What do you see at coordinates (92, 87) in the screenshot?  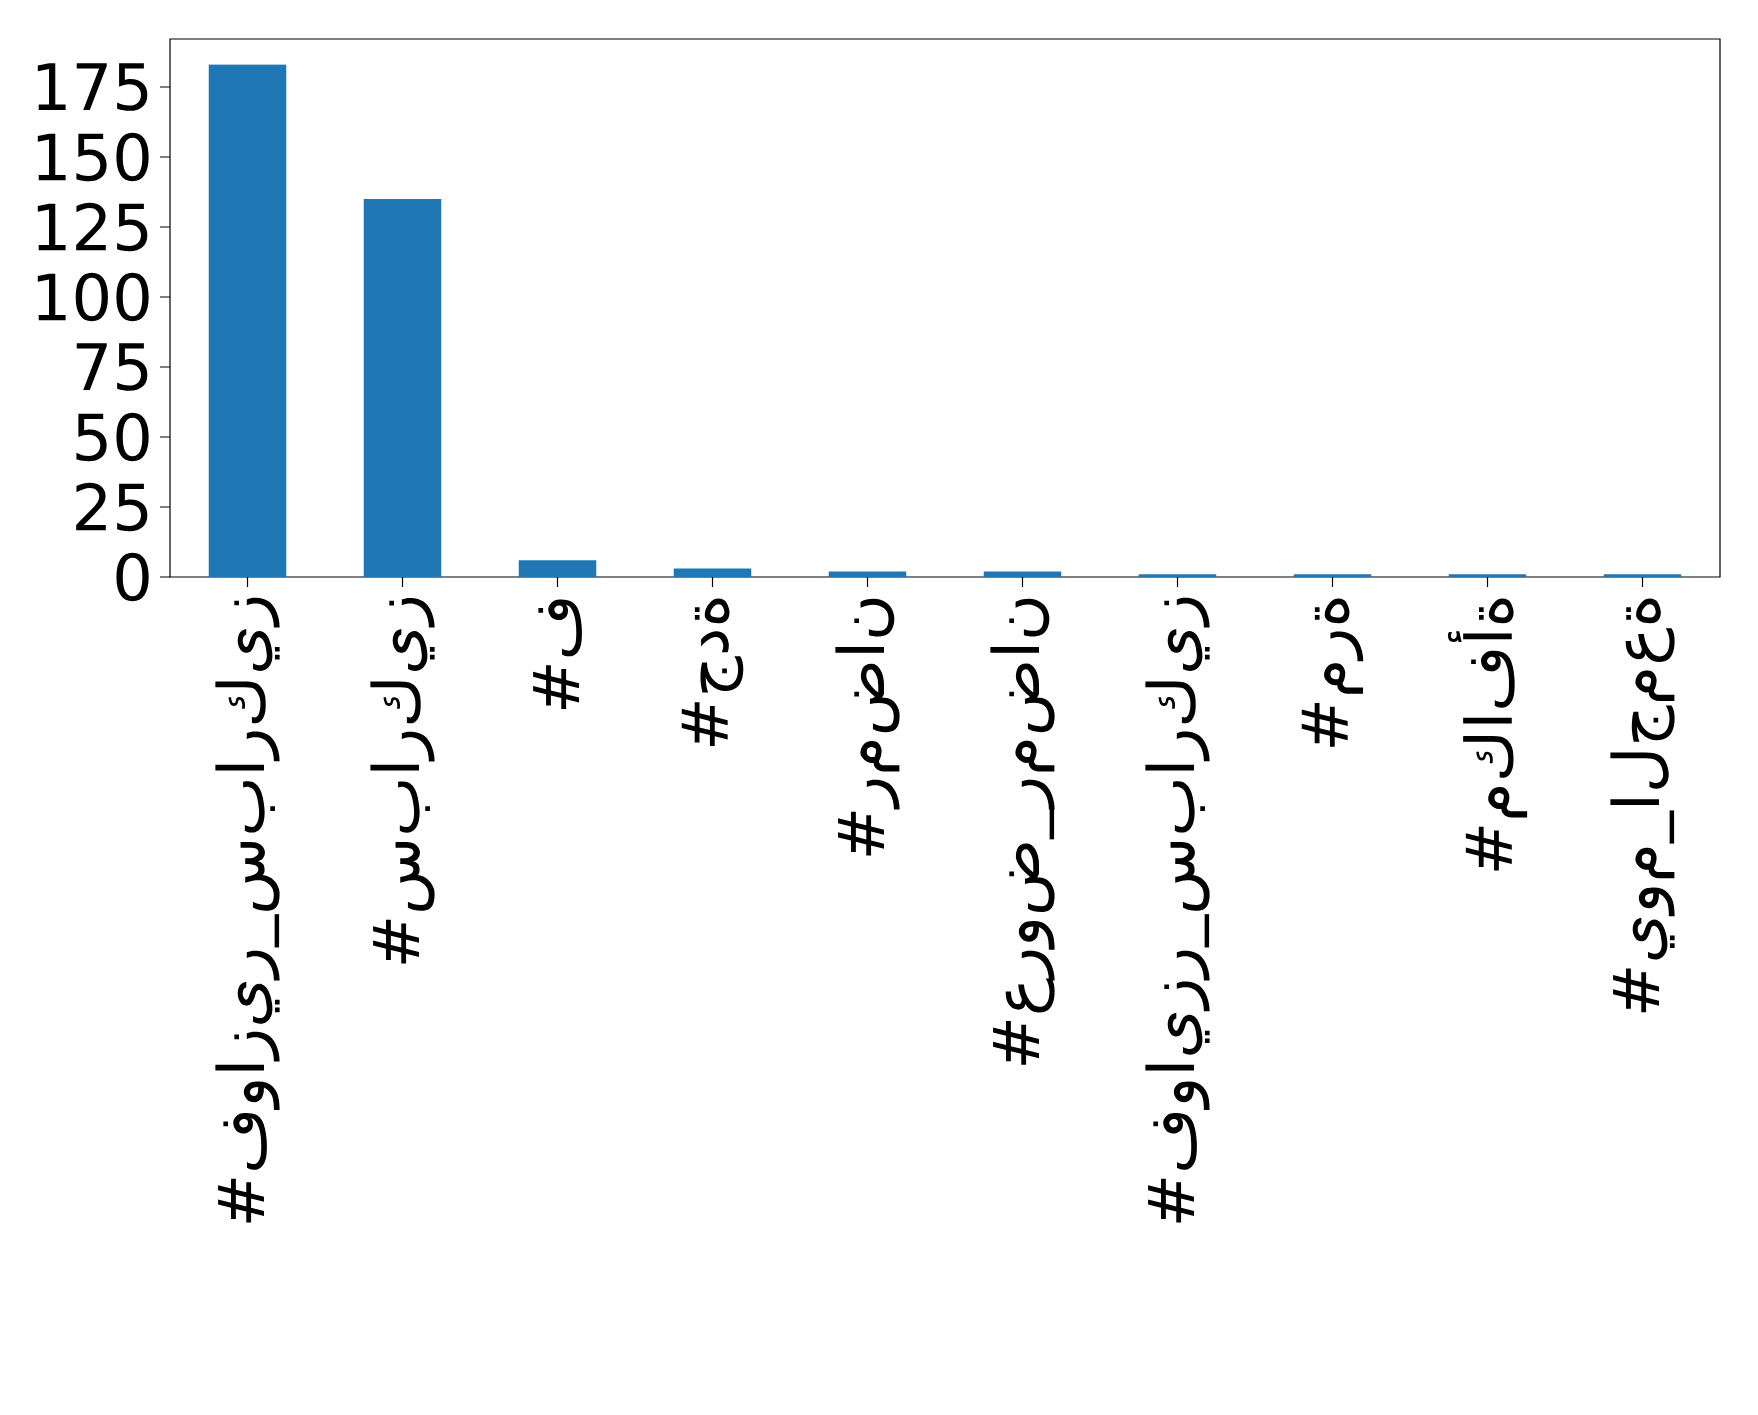 I see `y-tick-label: 175` at bounding box center [92, 87].